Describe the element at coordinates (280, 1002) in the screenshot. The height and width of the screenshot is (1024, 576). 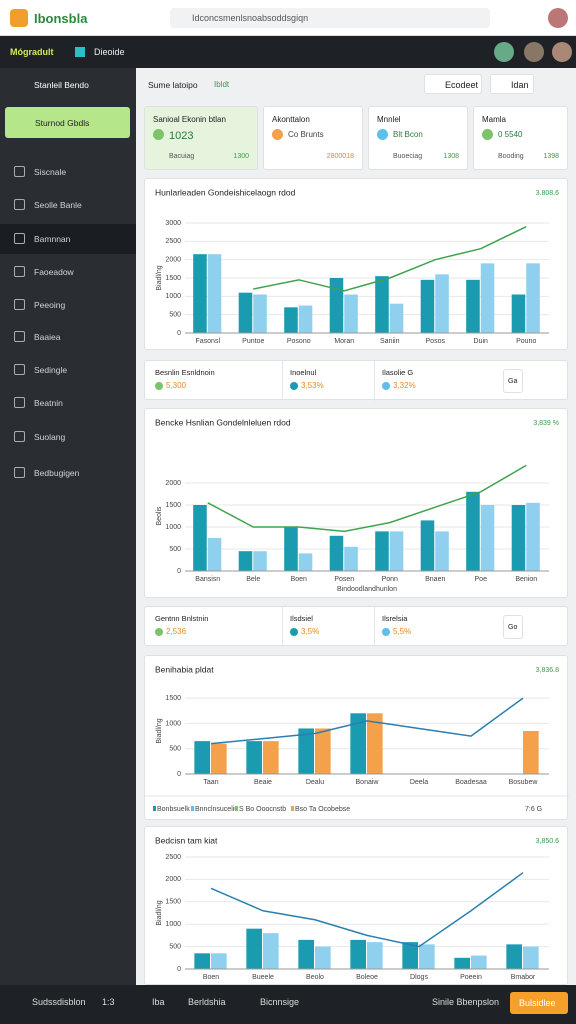
I see `bottom-c: Bicnnsige` at that location.